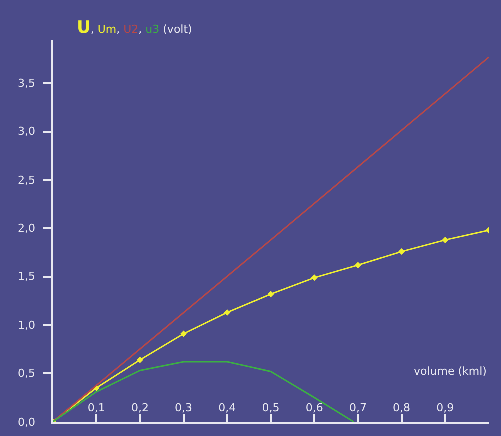 The height and width of the screenshot is (436, 501). What do you see at coordinates (140, 407) in the screenshot?
I see `x-tick-label: 0,2` at bounding box center [140, 407].